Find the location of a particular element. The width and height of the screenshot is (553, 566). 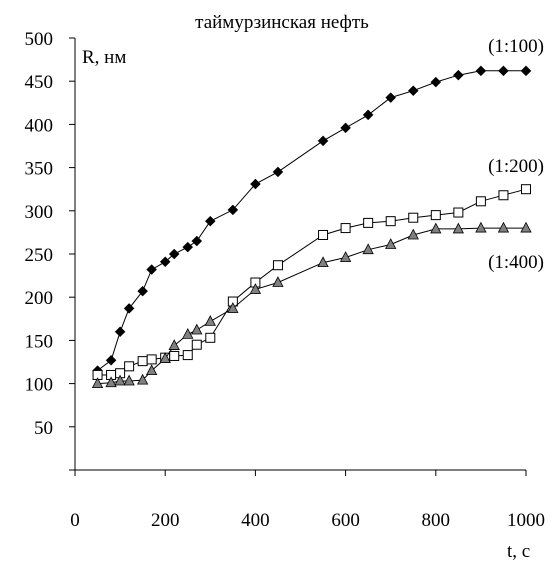

series-label: (1:100) is located at coordinates (516, 46).